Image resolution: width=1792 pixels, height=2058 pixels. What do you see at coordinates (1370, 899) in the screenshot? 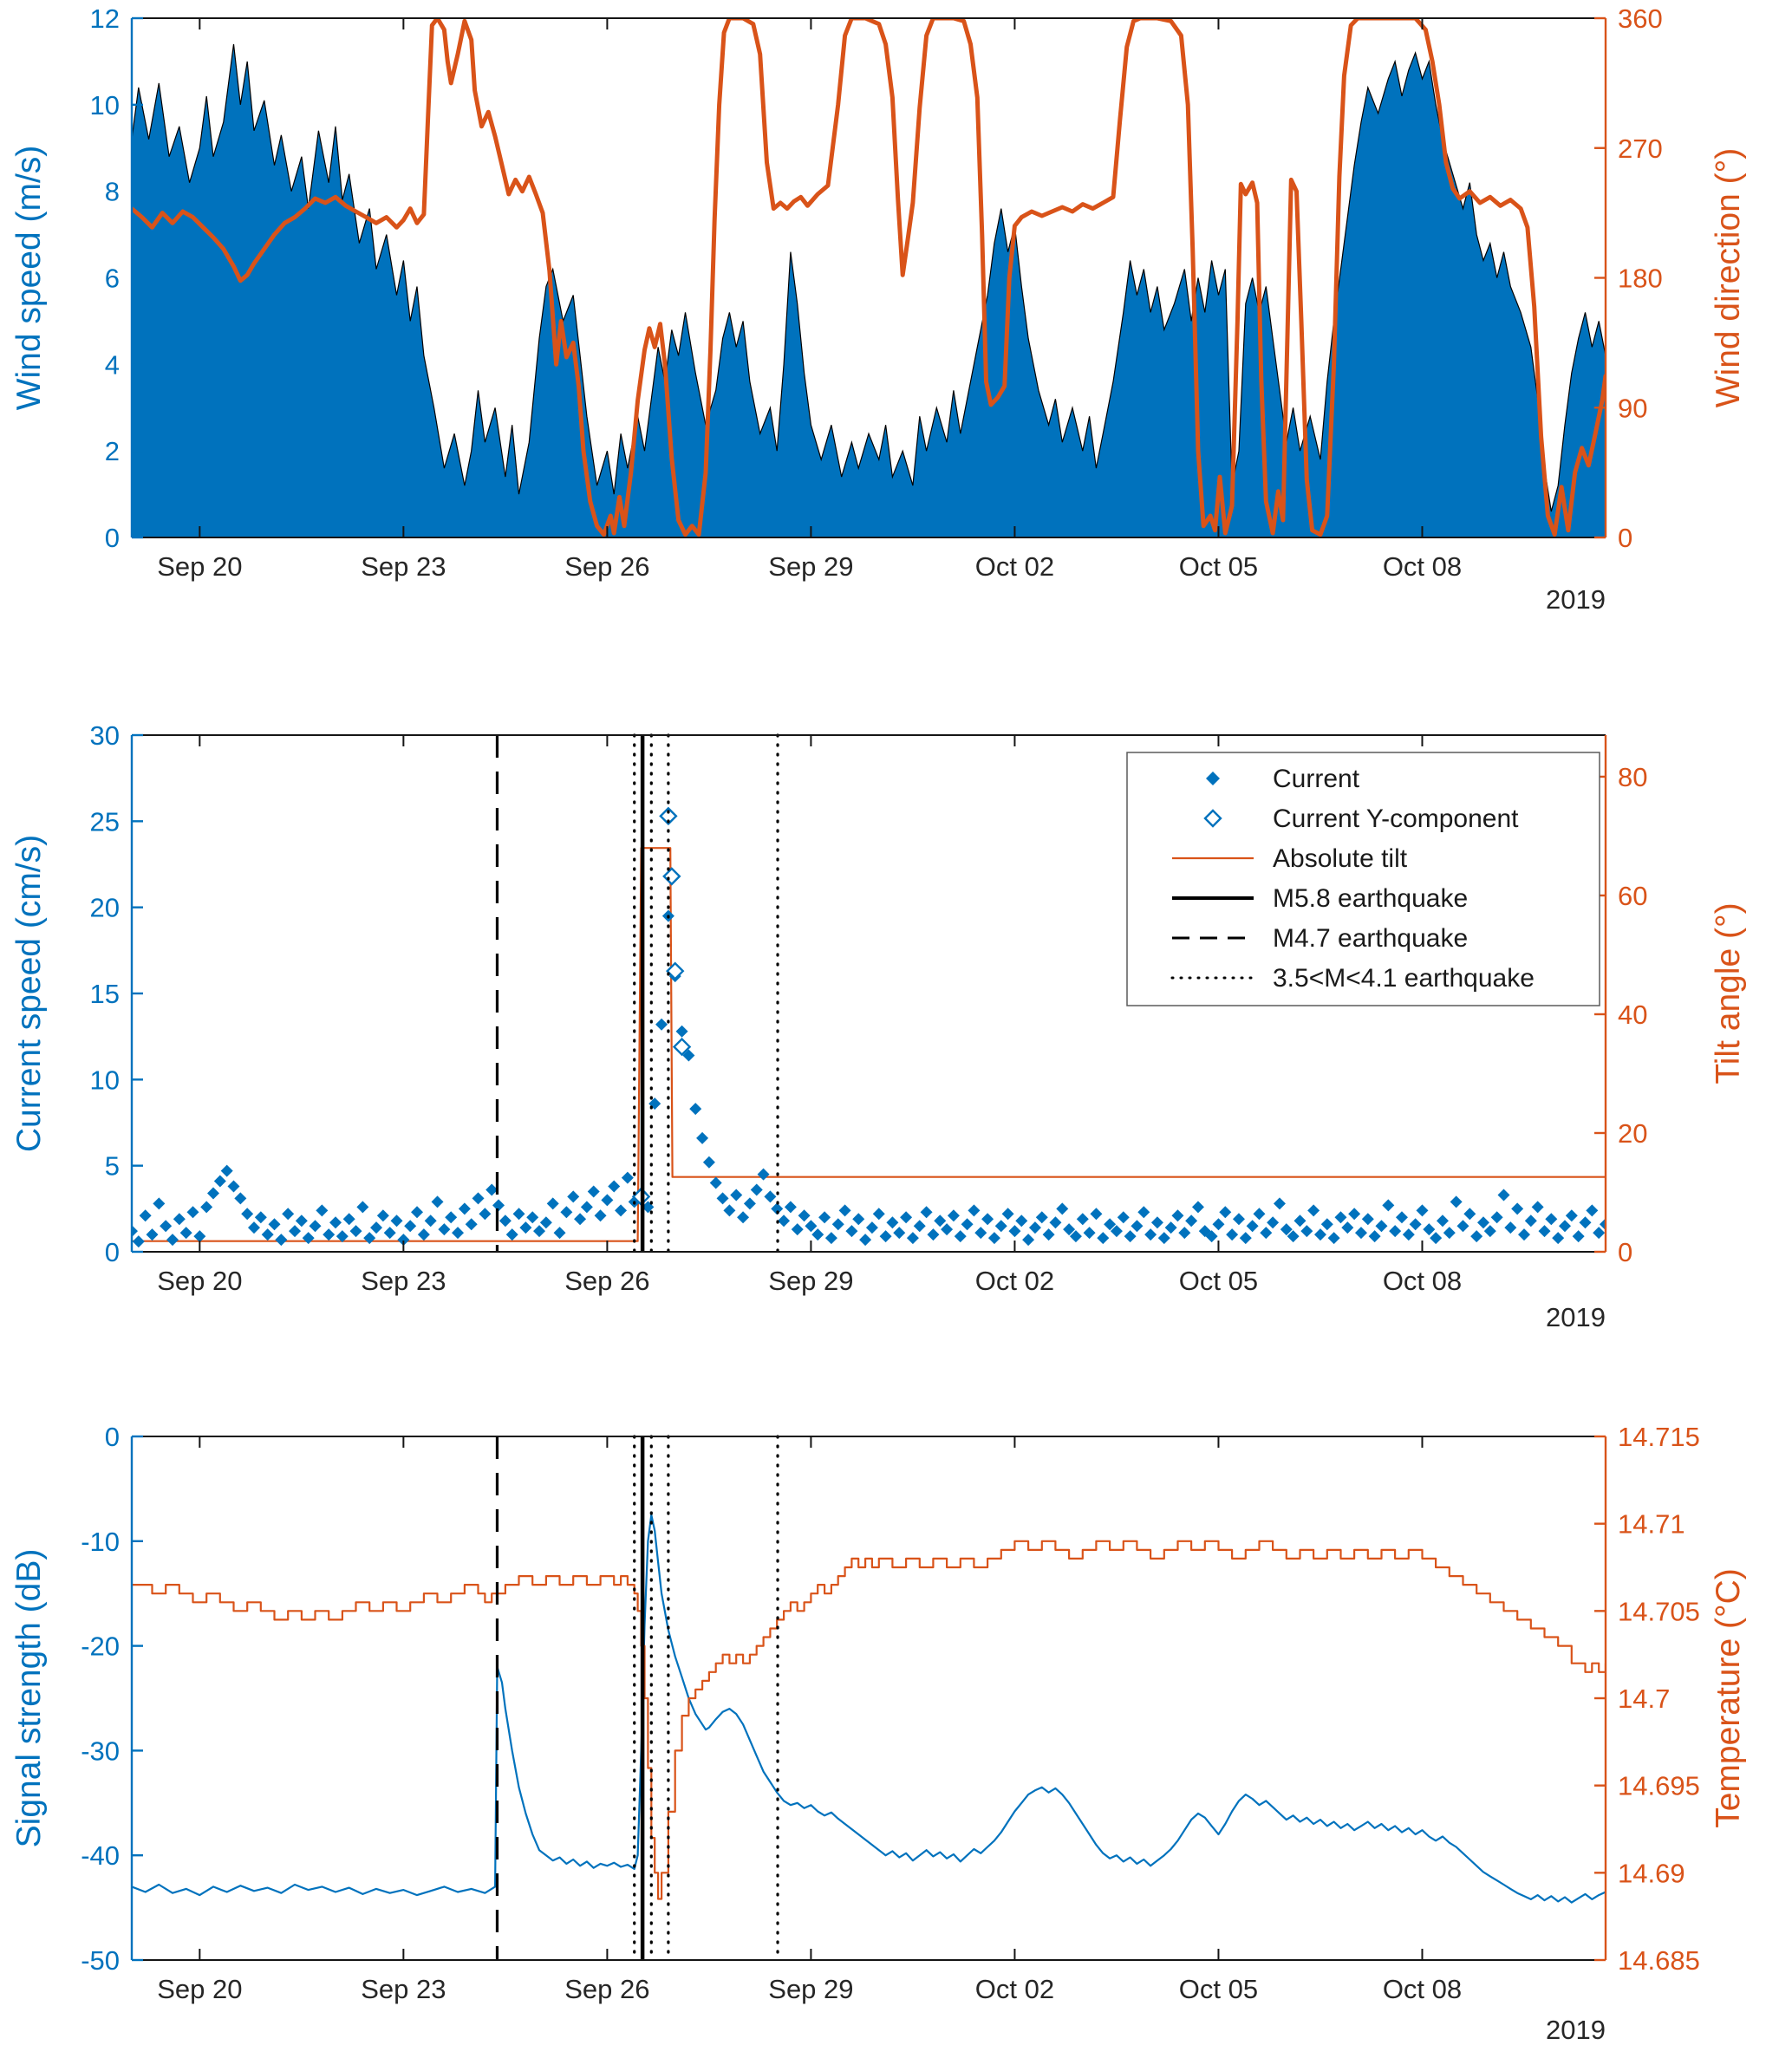
I see `legend-label: M5.8 earthquake` at bounding box center [1370, 899].